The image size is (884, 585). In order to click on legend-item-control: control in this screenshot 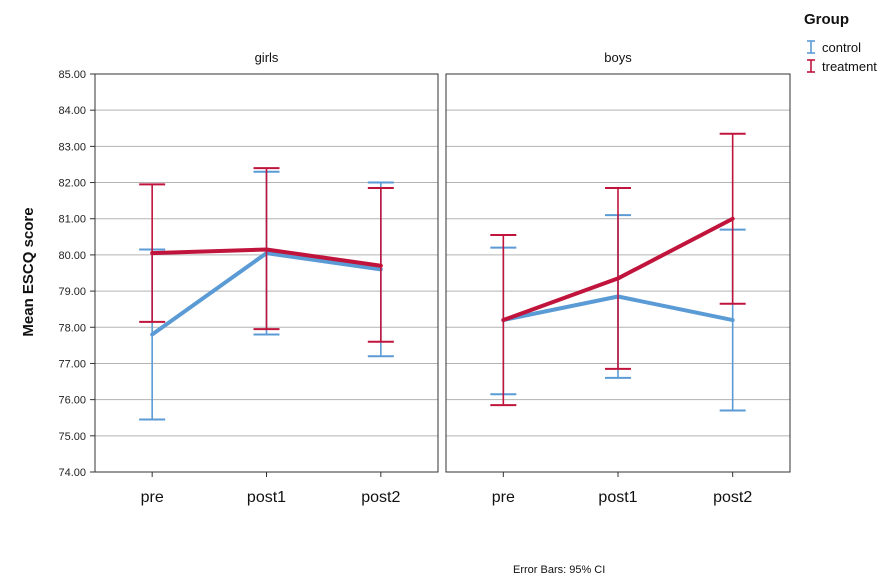, I will do `click(834, 47)`.